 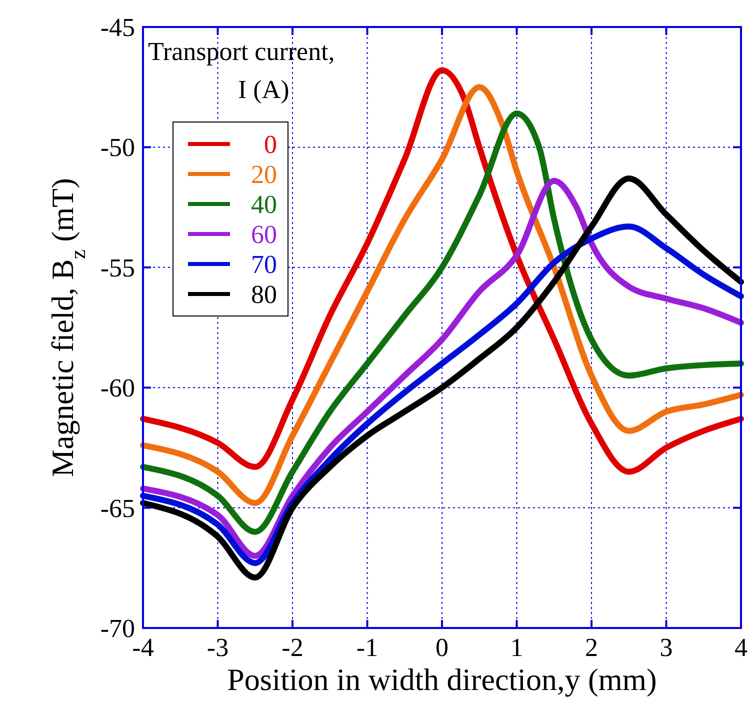 What do you see at coordinates (117, 628) in the screenshot?
I see `y-tick-label: -70` at bounding box center [117, 628].